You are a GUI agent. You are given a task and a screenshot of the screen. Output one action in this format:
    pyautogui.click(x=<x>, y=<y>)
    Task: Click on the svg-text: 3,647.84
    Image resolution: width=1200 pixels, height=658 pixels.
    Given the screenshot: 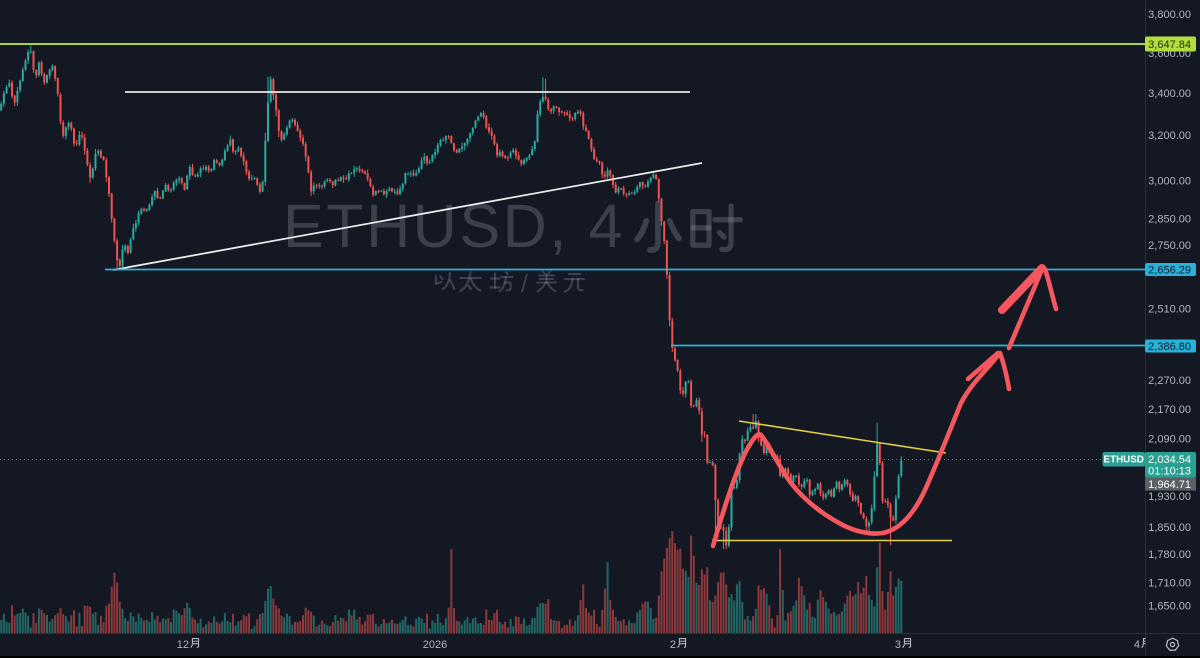 What is the action you would take?
    pyautogui.click(x=1169, y=45)
    